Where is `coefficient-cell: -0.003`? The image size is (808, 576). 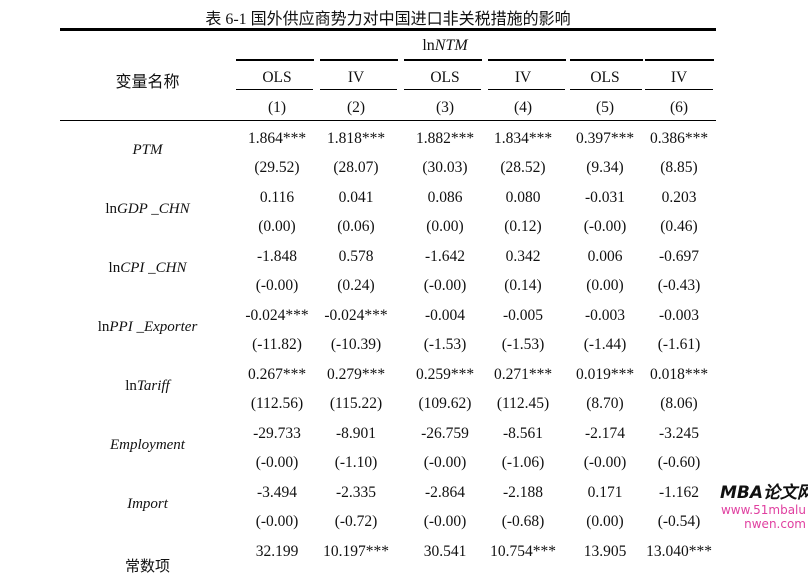 coefficient-cell: -0.003 is located at coordinates (679, 315).